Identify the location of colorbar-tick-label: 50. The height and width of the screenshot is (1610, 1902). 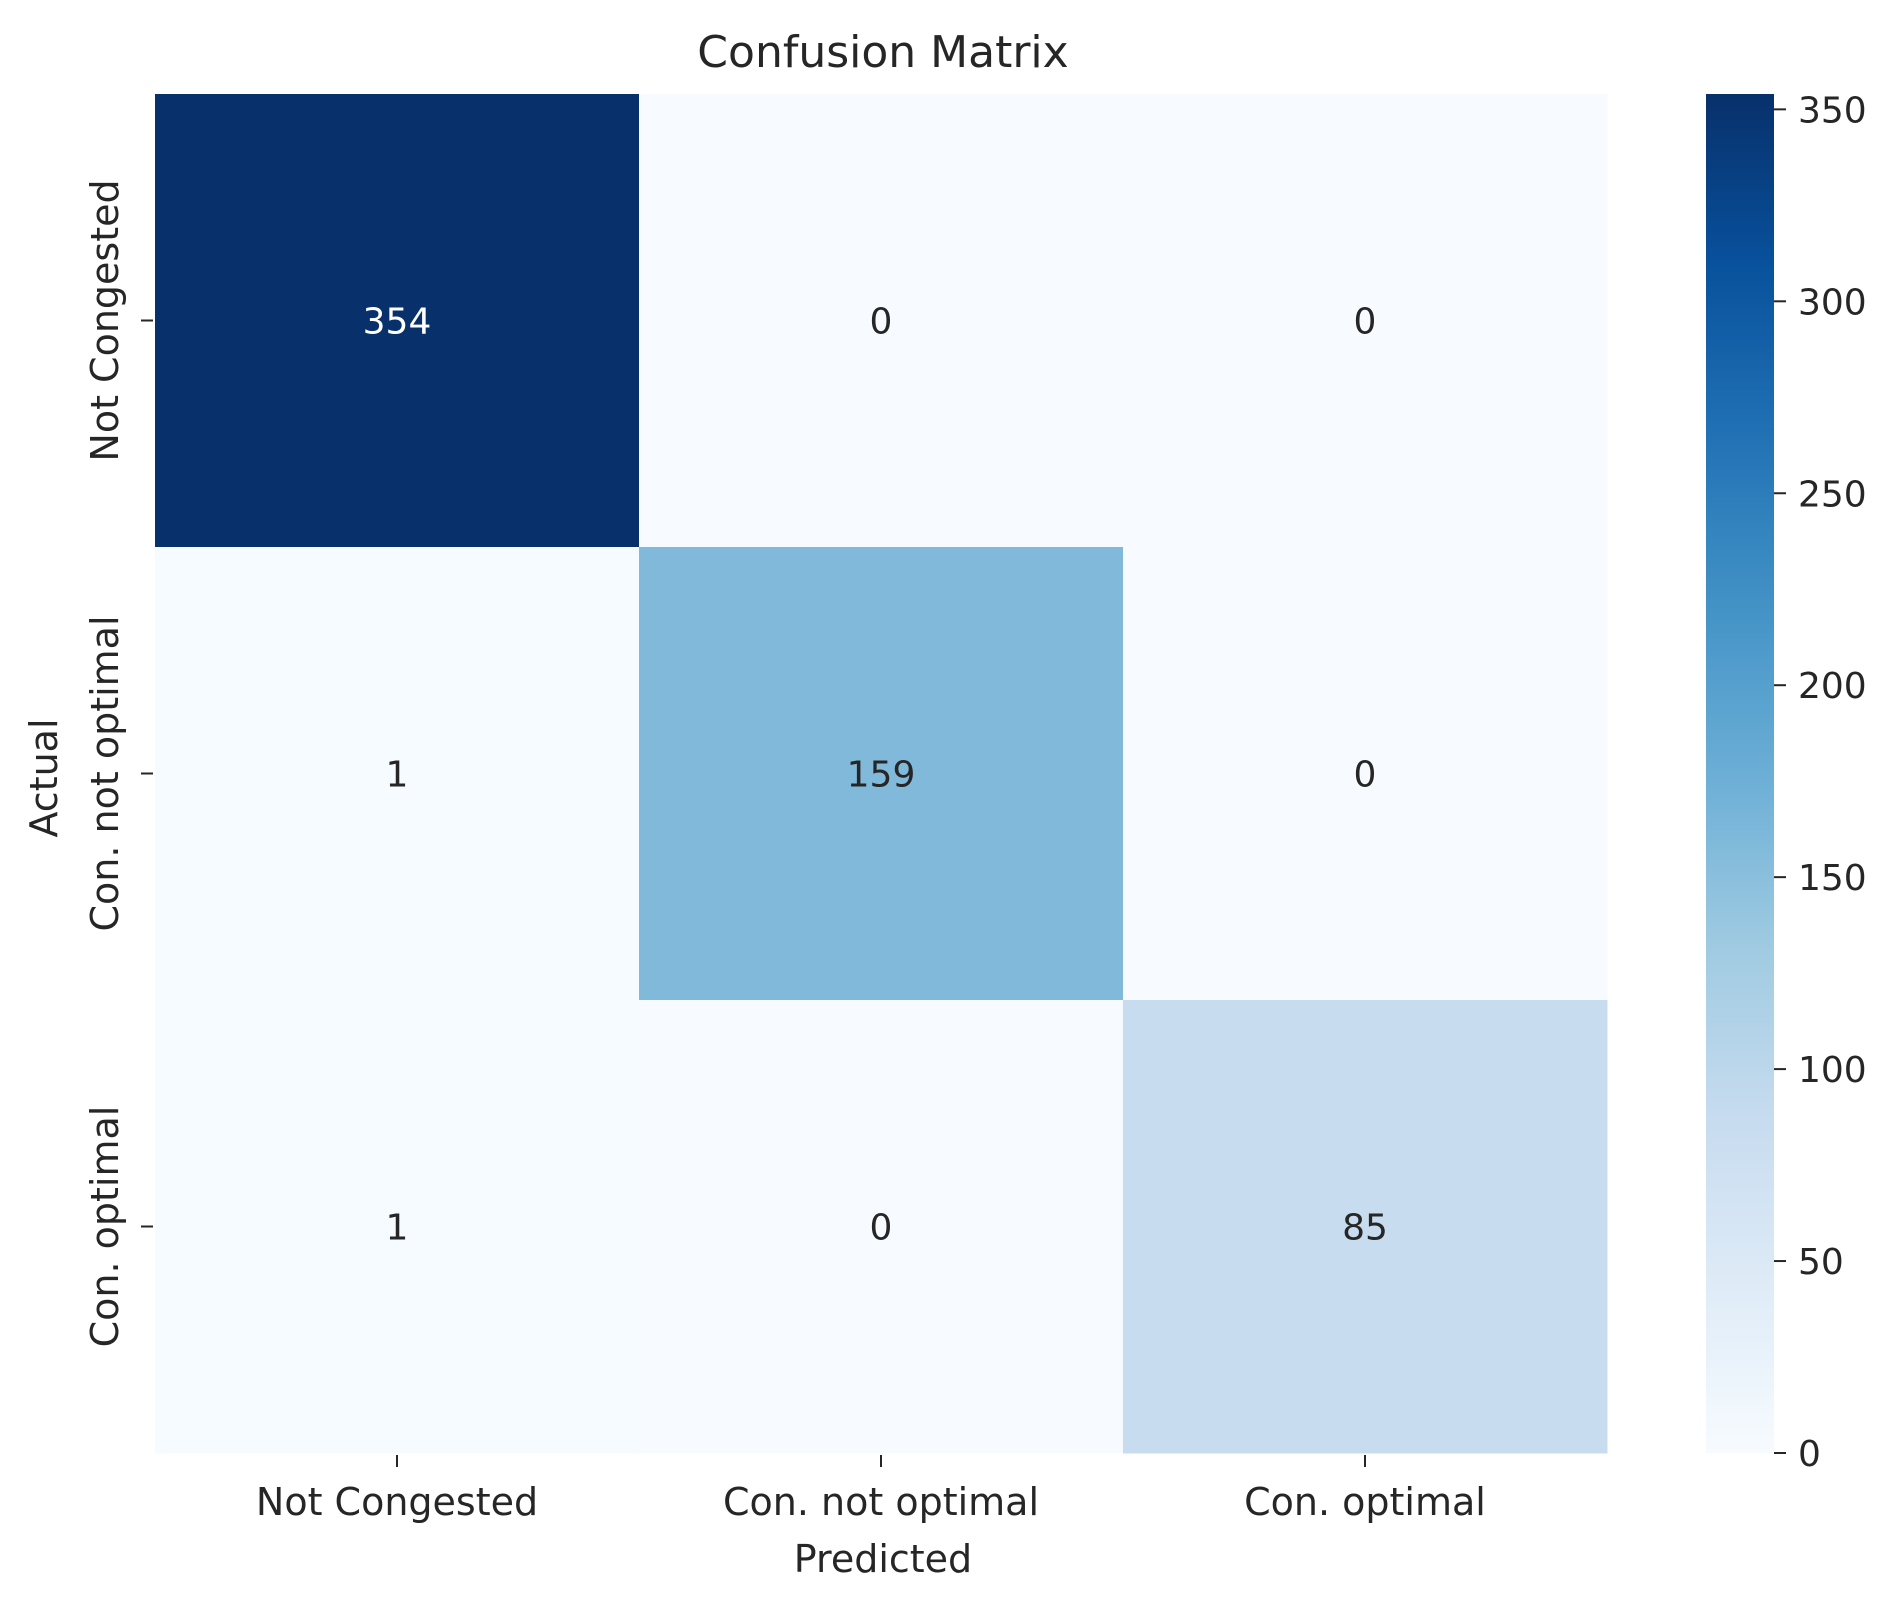
(1821, 1262).